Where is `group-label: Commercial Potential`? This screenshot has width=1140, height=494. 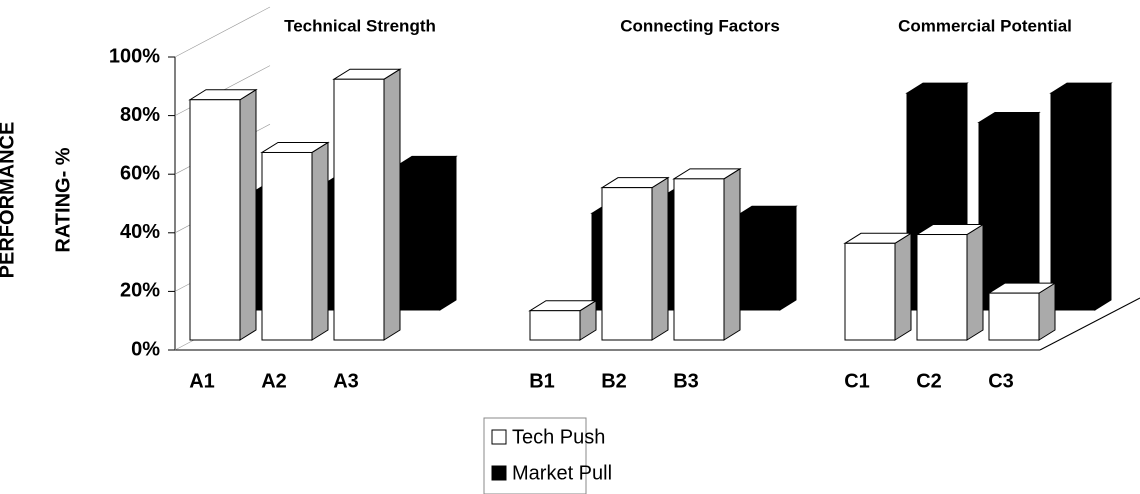 group-label: Commercial Potential is located at coordinates (985, 25).